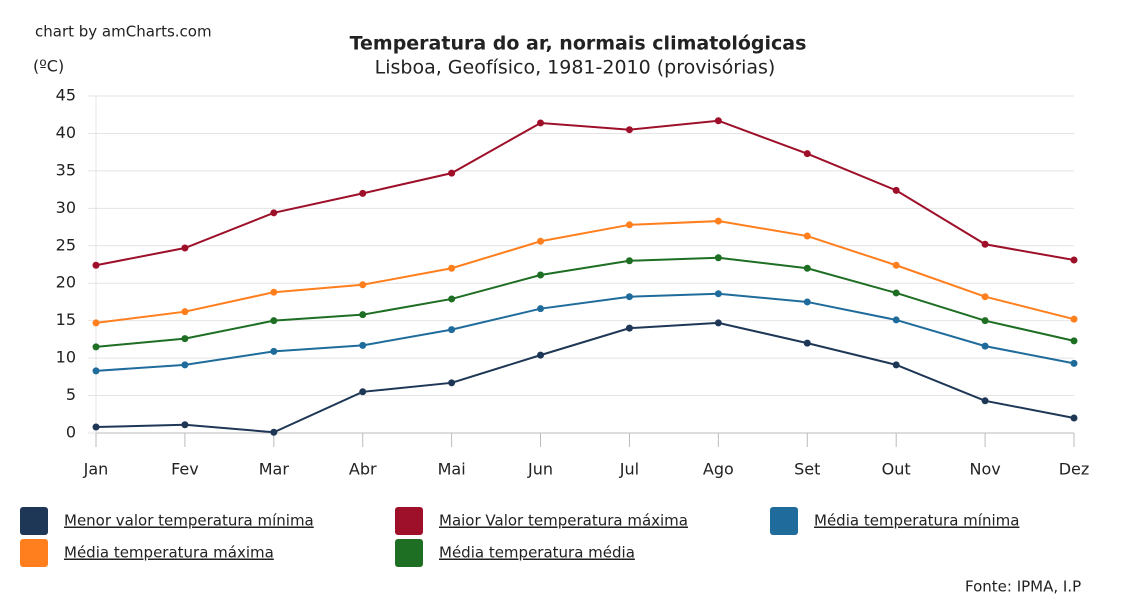 This screenshot has height=596, width=1125. Describe the element at coordinates (807, 469) in the screenshot. I see `x-tick-label: Set` at that location.